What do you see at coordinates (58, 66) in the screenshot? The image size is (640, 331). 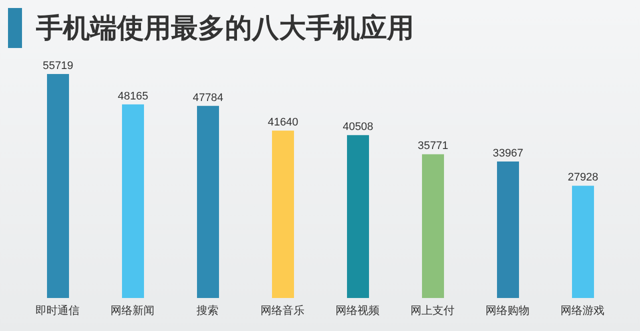 I see `data-label: 55719` at bounding box center [58, 66].